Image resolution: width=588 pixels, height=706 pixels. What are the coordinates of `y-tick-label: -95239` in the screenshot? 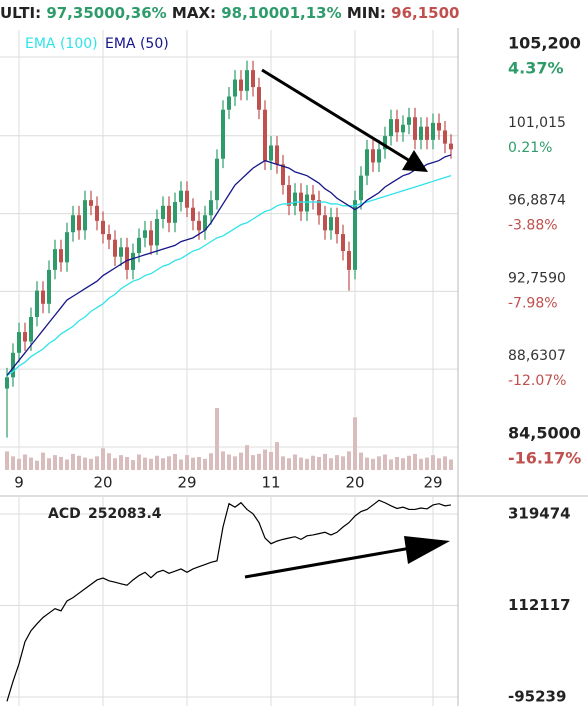 It's located at (537, 696).